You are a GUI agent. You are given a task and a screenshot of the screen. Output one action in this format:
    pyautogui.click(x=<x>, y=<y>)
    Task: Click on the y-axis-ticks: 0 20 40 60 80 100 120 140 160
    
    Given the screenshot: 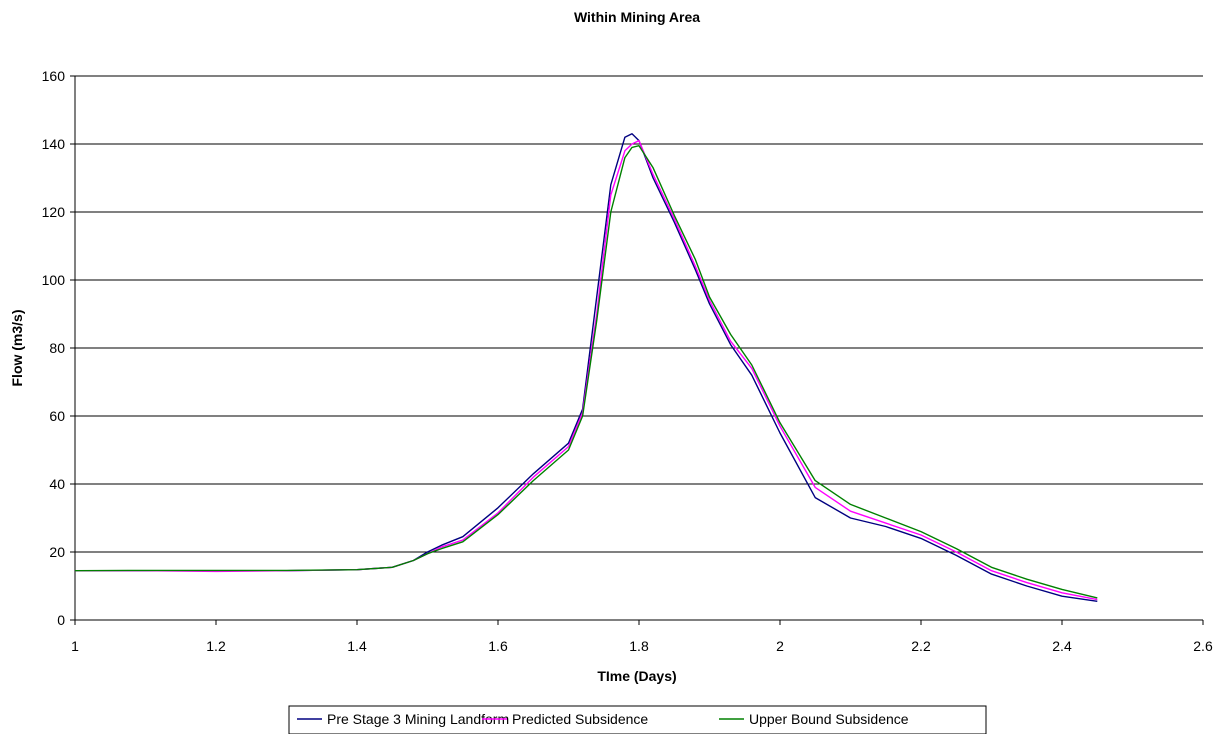 What is the action you would take?
    pyautogui.click(x=58, y=348)
    